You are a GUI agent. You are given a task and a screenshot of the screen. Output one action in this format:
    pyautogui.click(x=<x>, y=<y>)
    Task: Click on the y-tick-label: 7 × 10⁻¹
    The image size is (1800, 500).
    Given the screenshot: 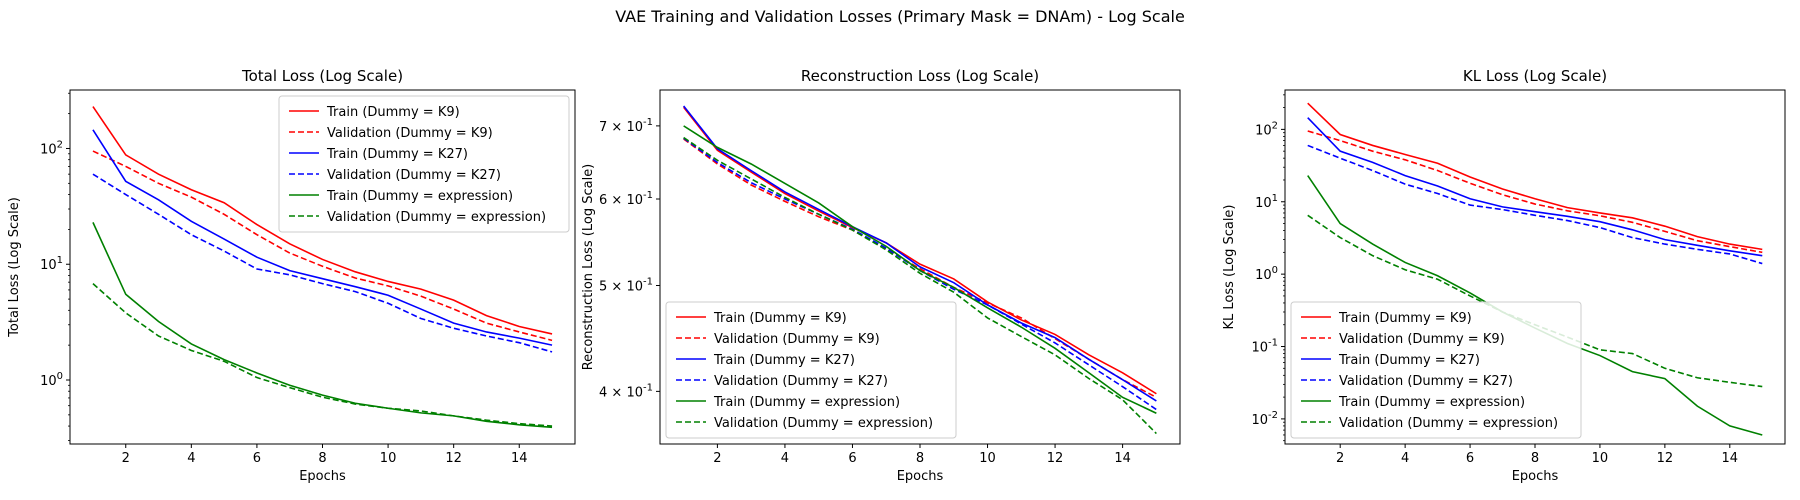 What is the action you would take?
    pyautogui.click(x=626, y=126)
    